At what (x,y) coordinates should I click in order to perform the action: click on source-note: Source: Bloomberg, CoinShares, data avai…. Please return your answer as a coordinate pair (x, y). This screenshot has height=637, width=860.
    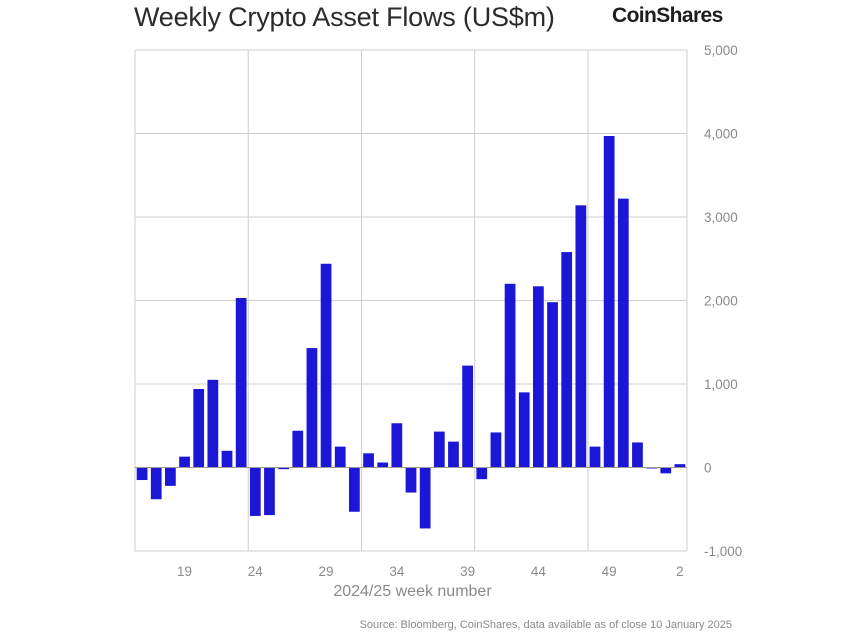
    Looking at the image, I should click on (545, 625).